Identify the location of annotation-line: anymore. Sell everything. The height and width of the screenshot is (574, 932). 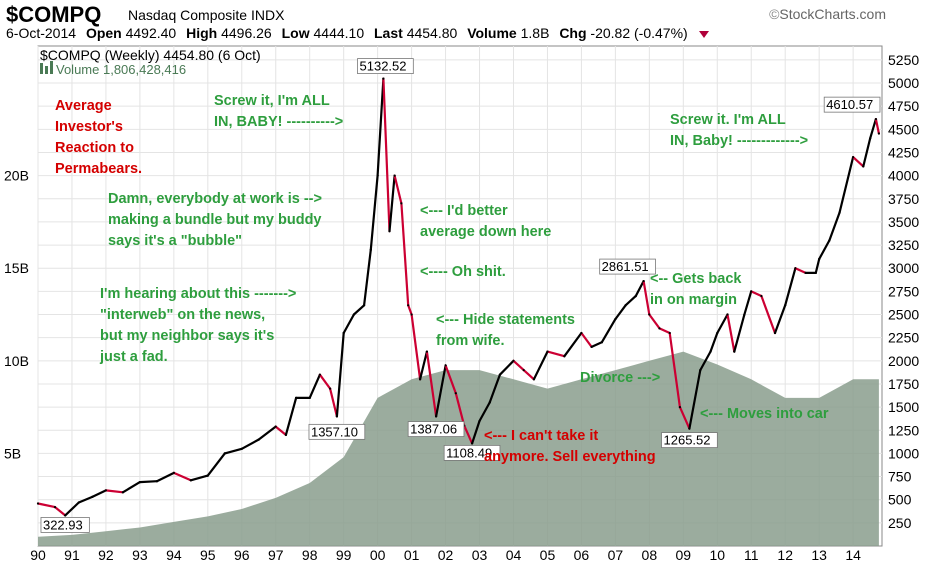
(570, 457).